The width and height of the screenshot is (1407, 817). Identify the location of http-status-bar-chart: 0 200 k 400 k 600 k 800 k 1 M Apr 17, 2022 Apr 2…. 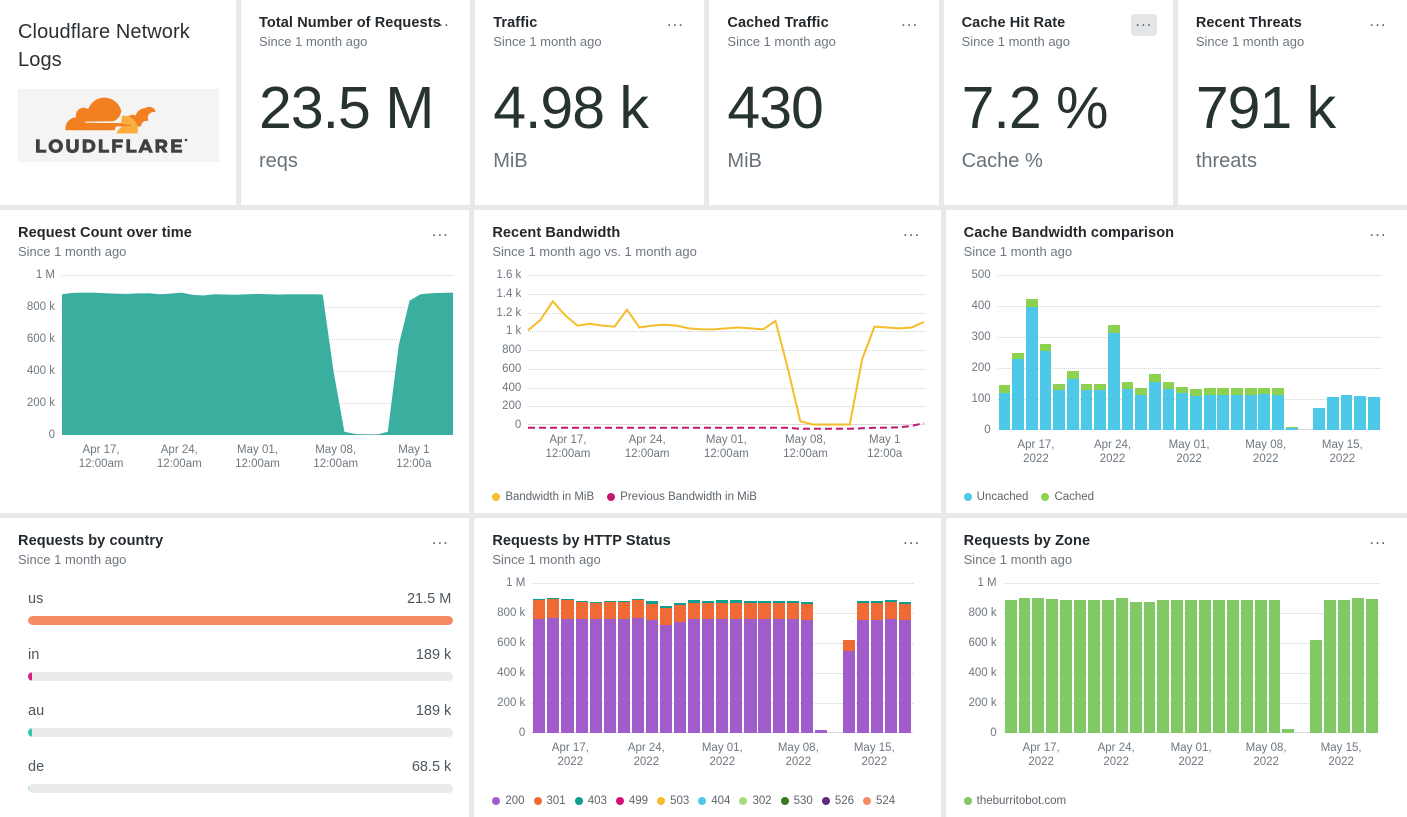
(705, 672).